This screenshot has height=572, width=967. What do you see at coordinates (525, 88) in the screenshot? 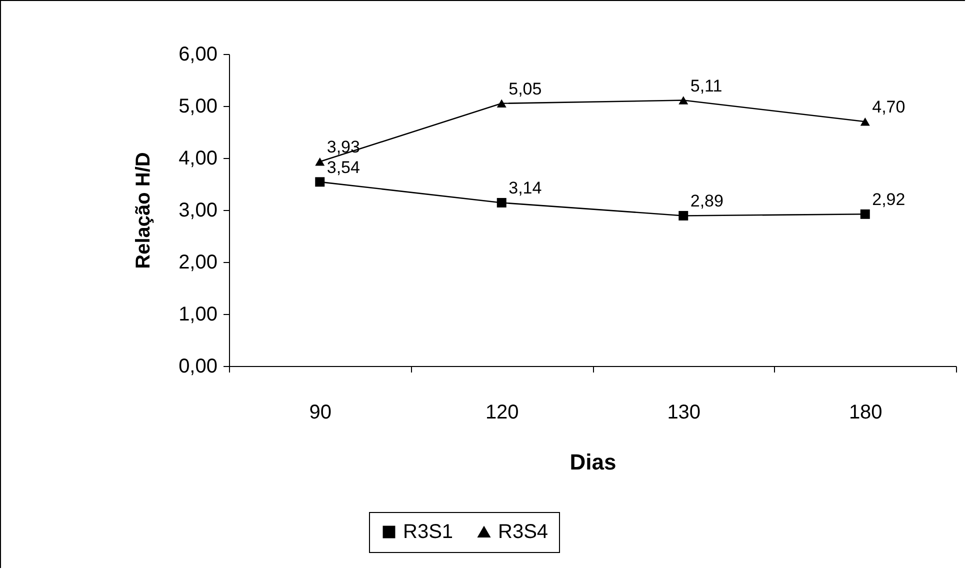
I see `data-label: 5,05` at bounding box center [525, 88].